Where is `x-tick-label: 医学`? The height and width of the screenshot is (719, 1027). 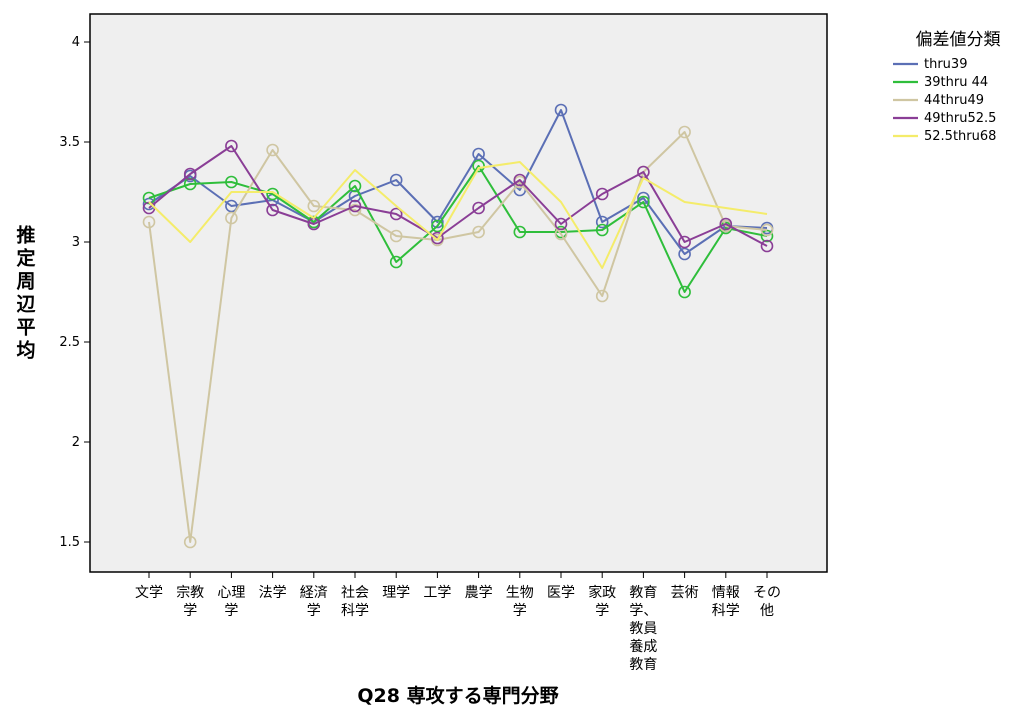
x-tick-label: 医学 is located at coordinates (561, 593).